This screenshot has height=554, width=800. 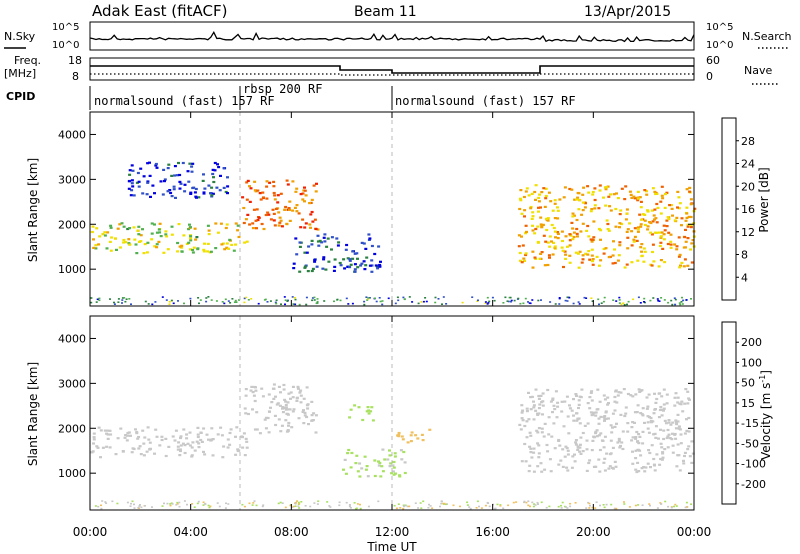 I want to click on cpid-label: CPID, so click(x=20, y=96).